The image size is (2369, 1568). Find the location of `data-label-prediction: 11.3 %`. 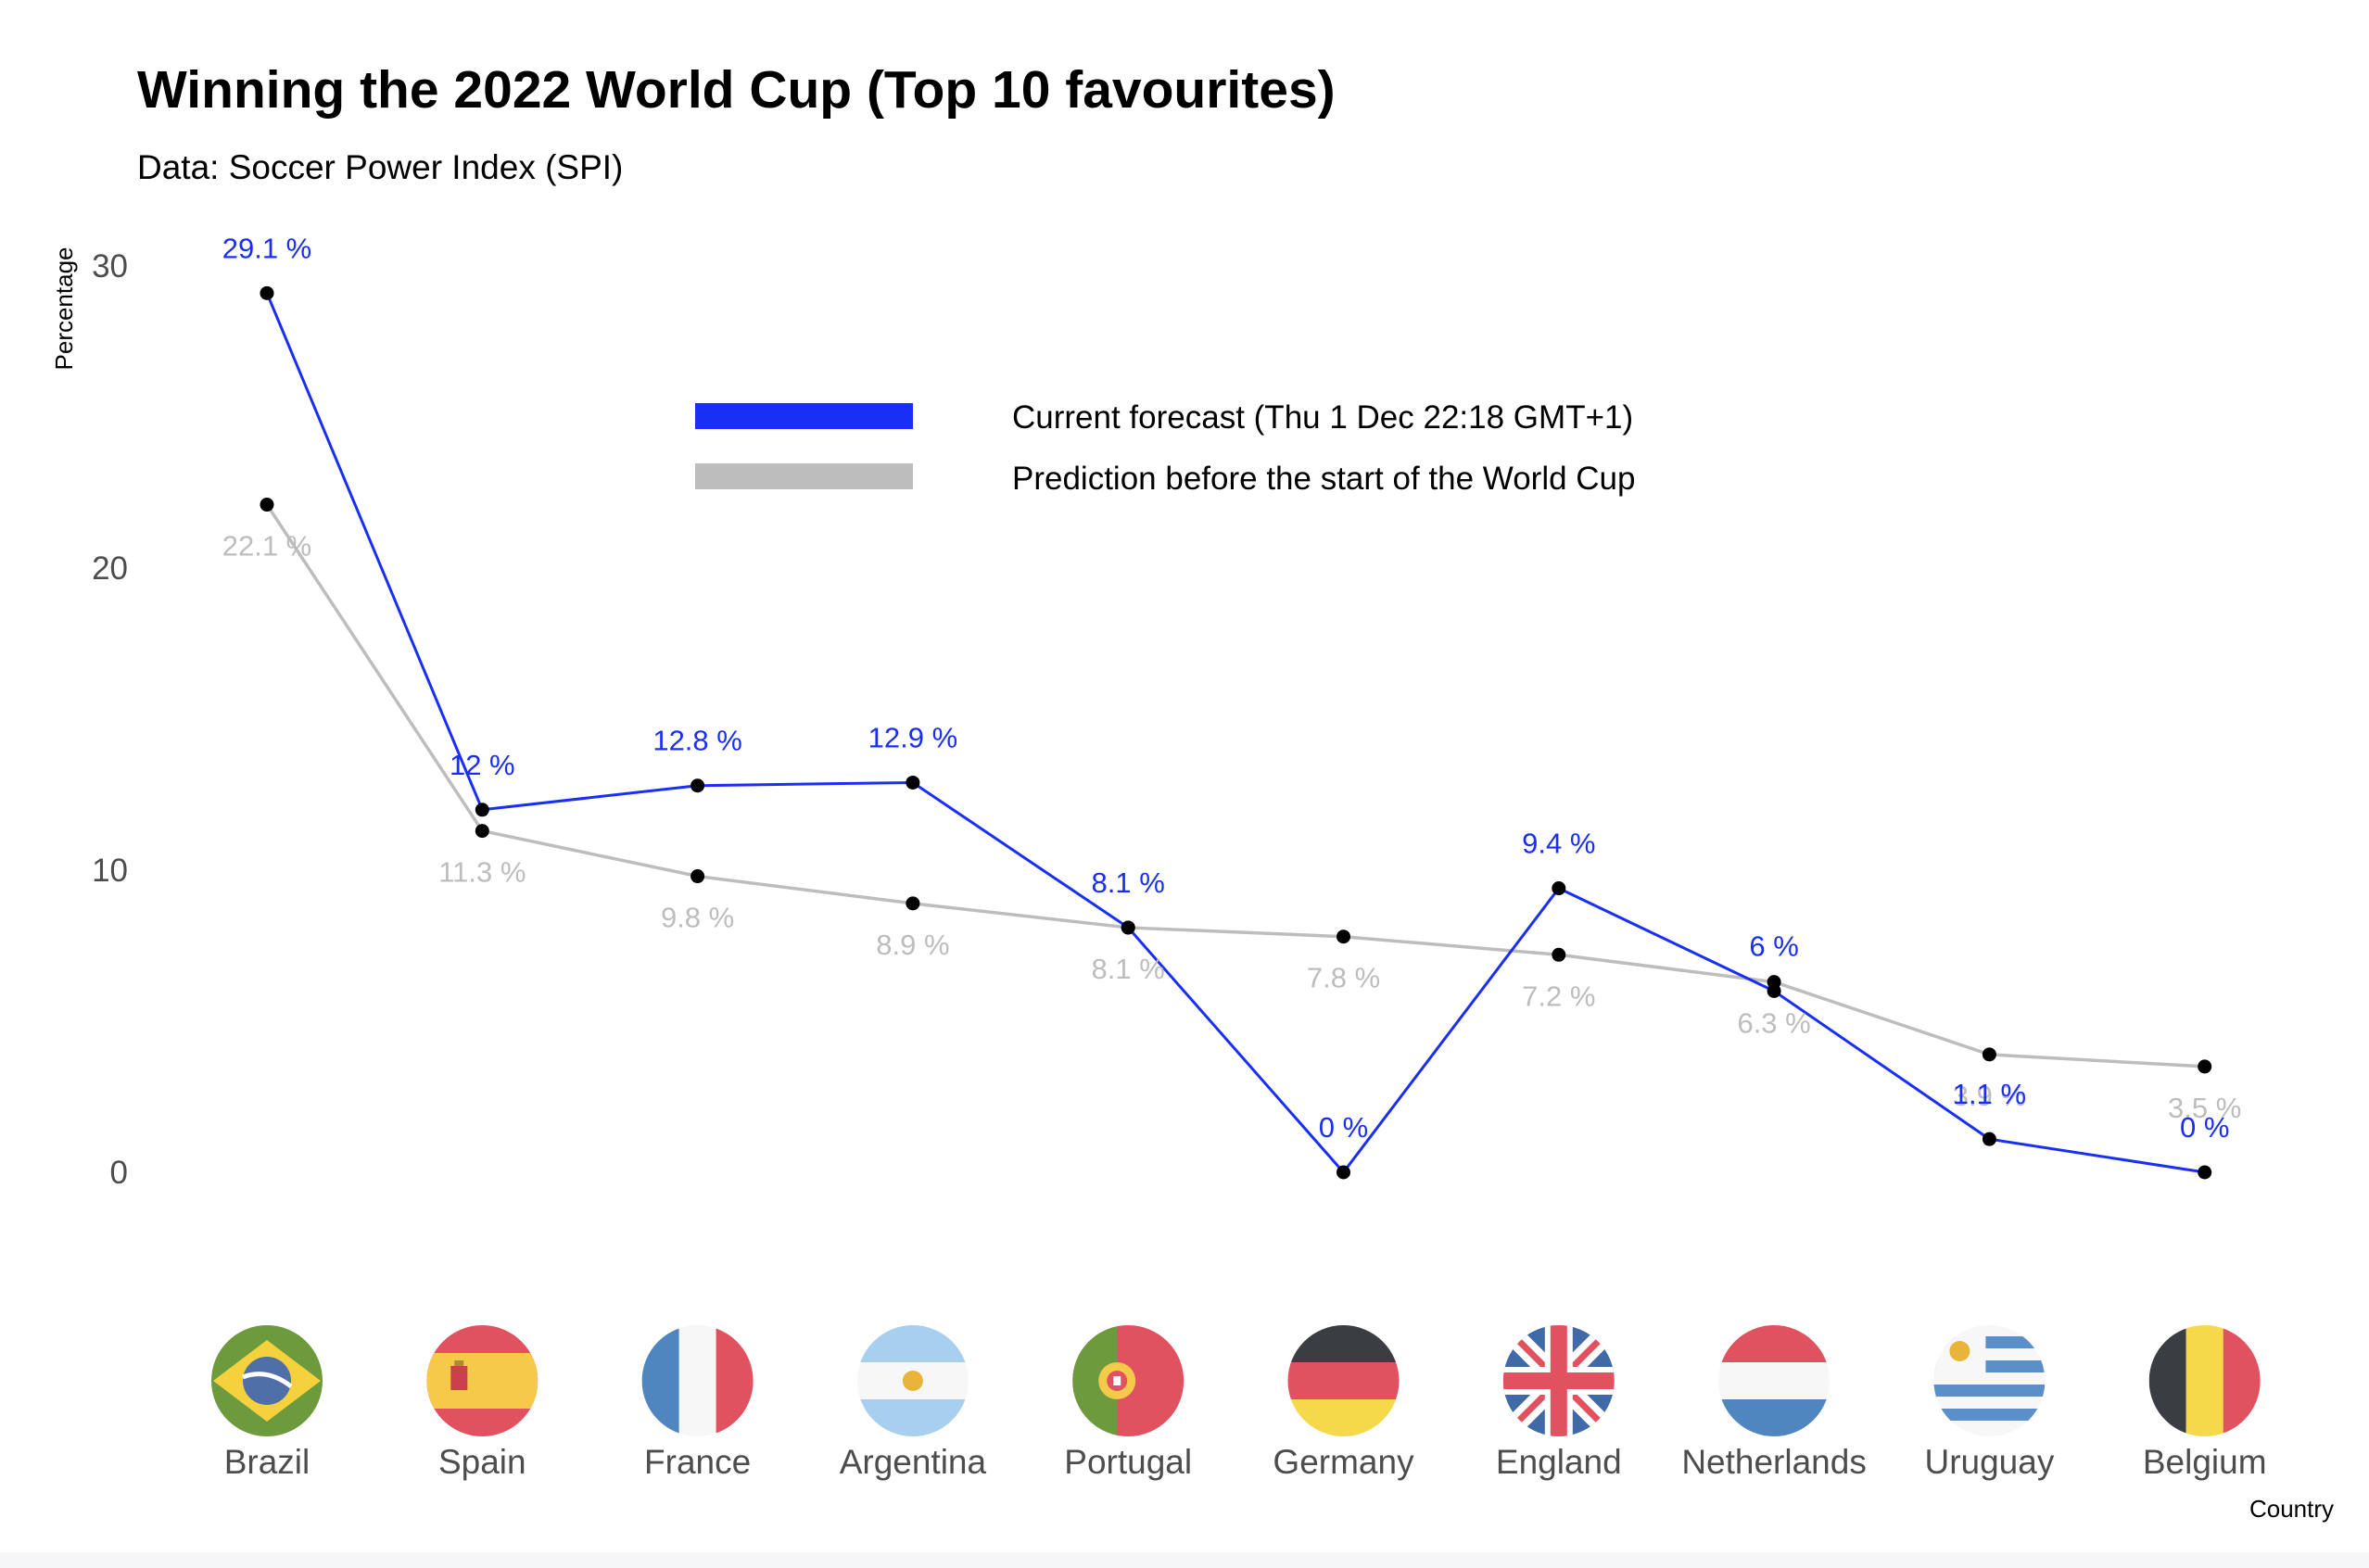

data-label-prediction: 11.3 % is located at coordinates (482, 872).